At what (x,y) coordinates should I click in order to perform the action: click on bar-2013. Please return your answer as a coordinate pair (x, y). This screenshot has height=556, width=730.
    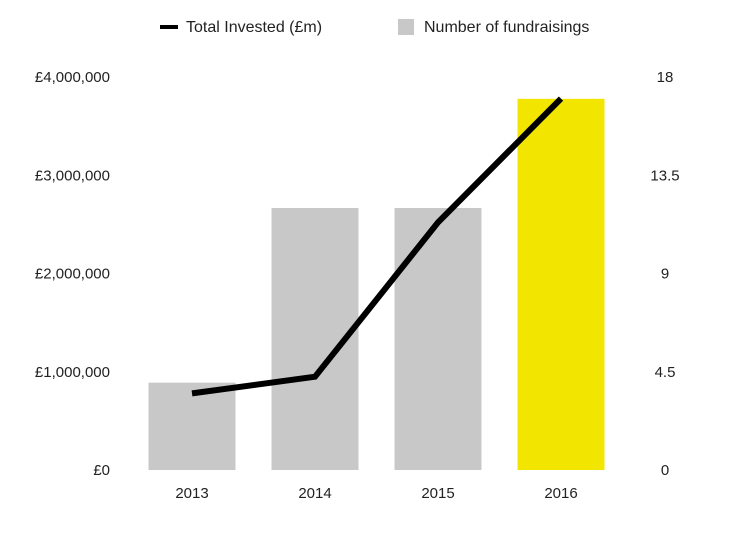
    Looking at the image, I should click on (192, 426).